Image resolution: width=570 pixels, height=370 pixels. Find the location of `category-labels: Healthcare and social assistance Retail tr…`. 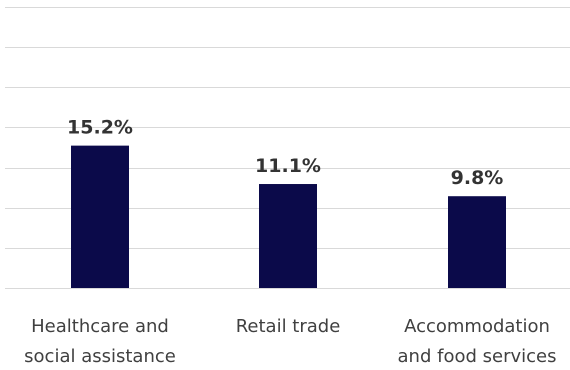

category-labels: Healthcare and social assistance Retail tr… is located at coordinates (290, 341).